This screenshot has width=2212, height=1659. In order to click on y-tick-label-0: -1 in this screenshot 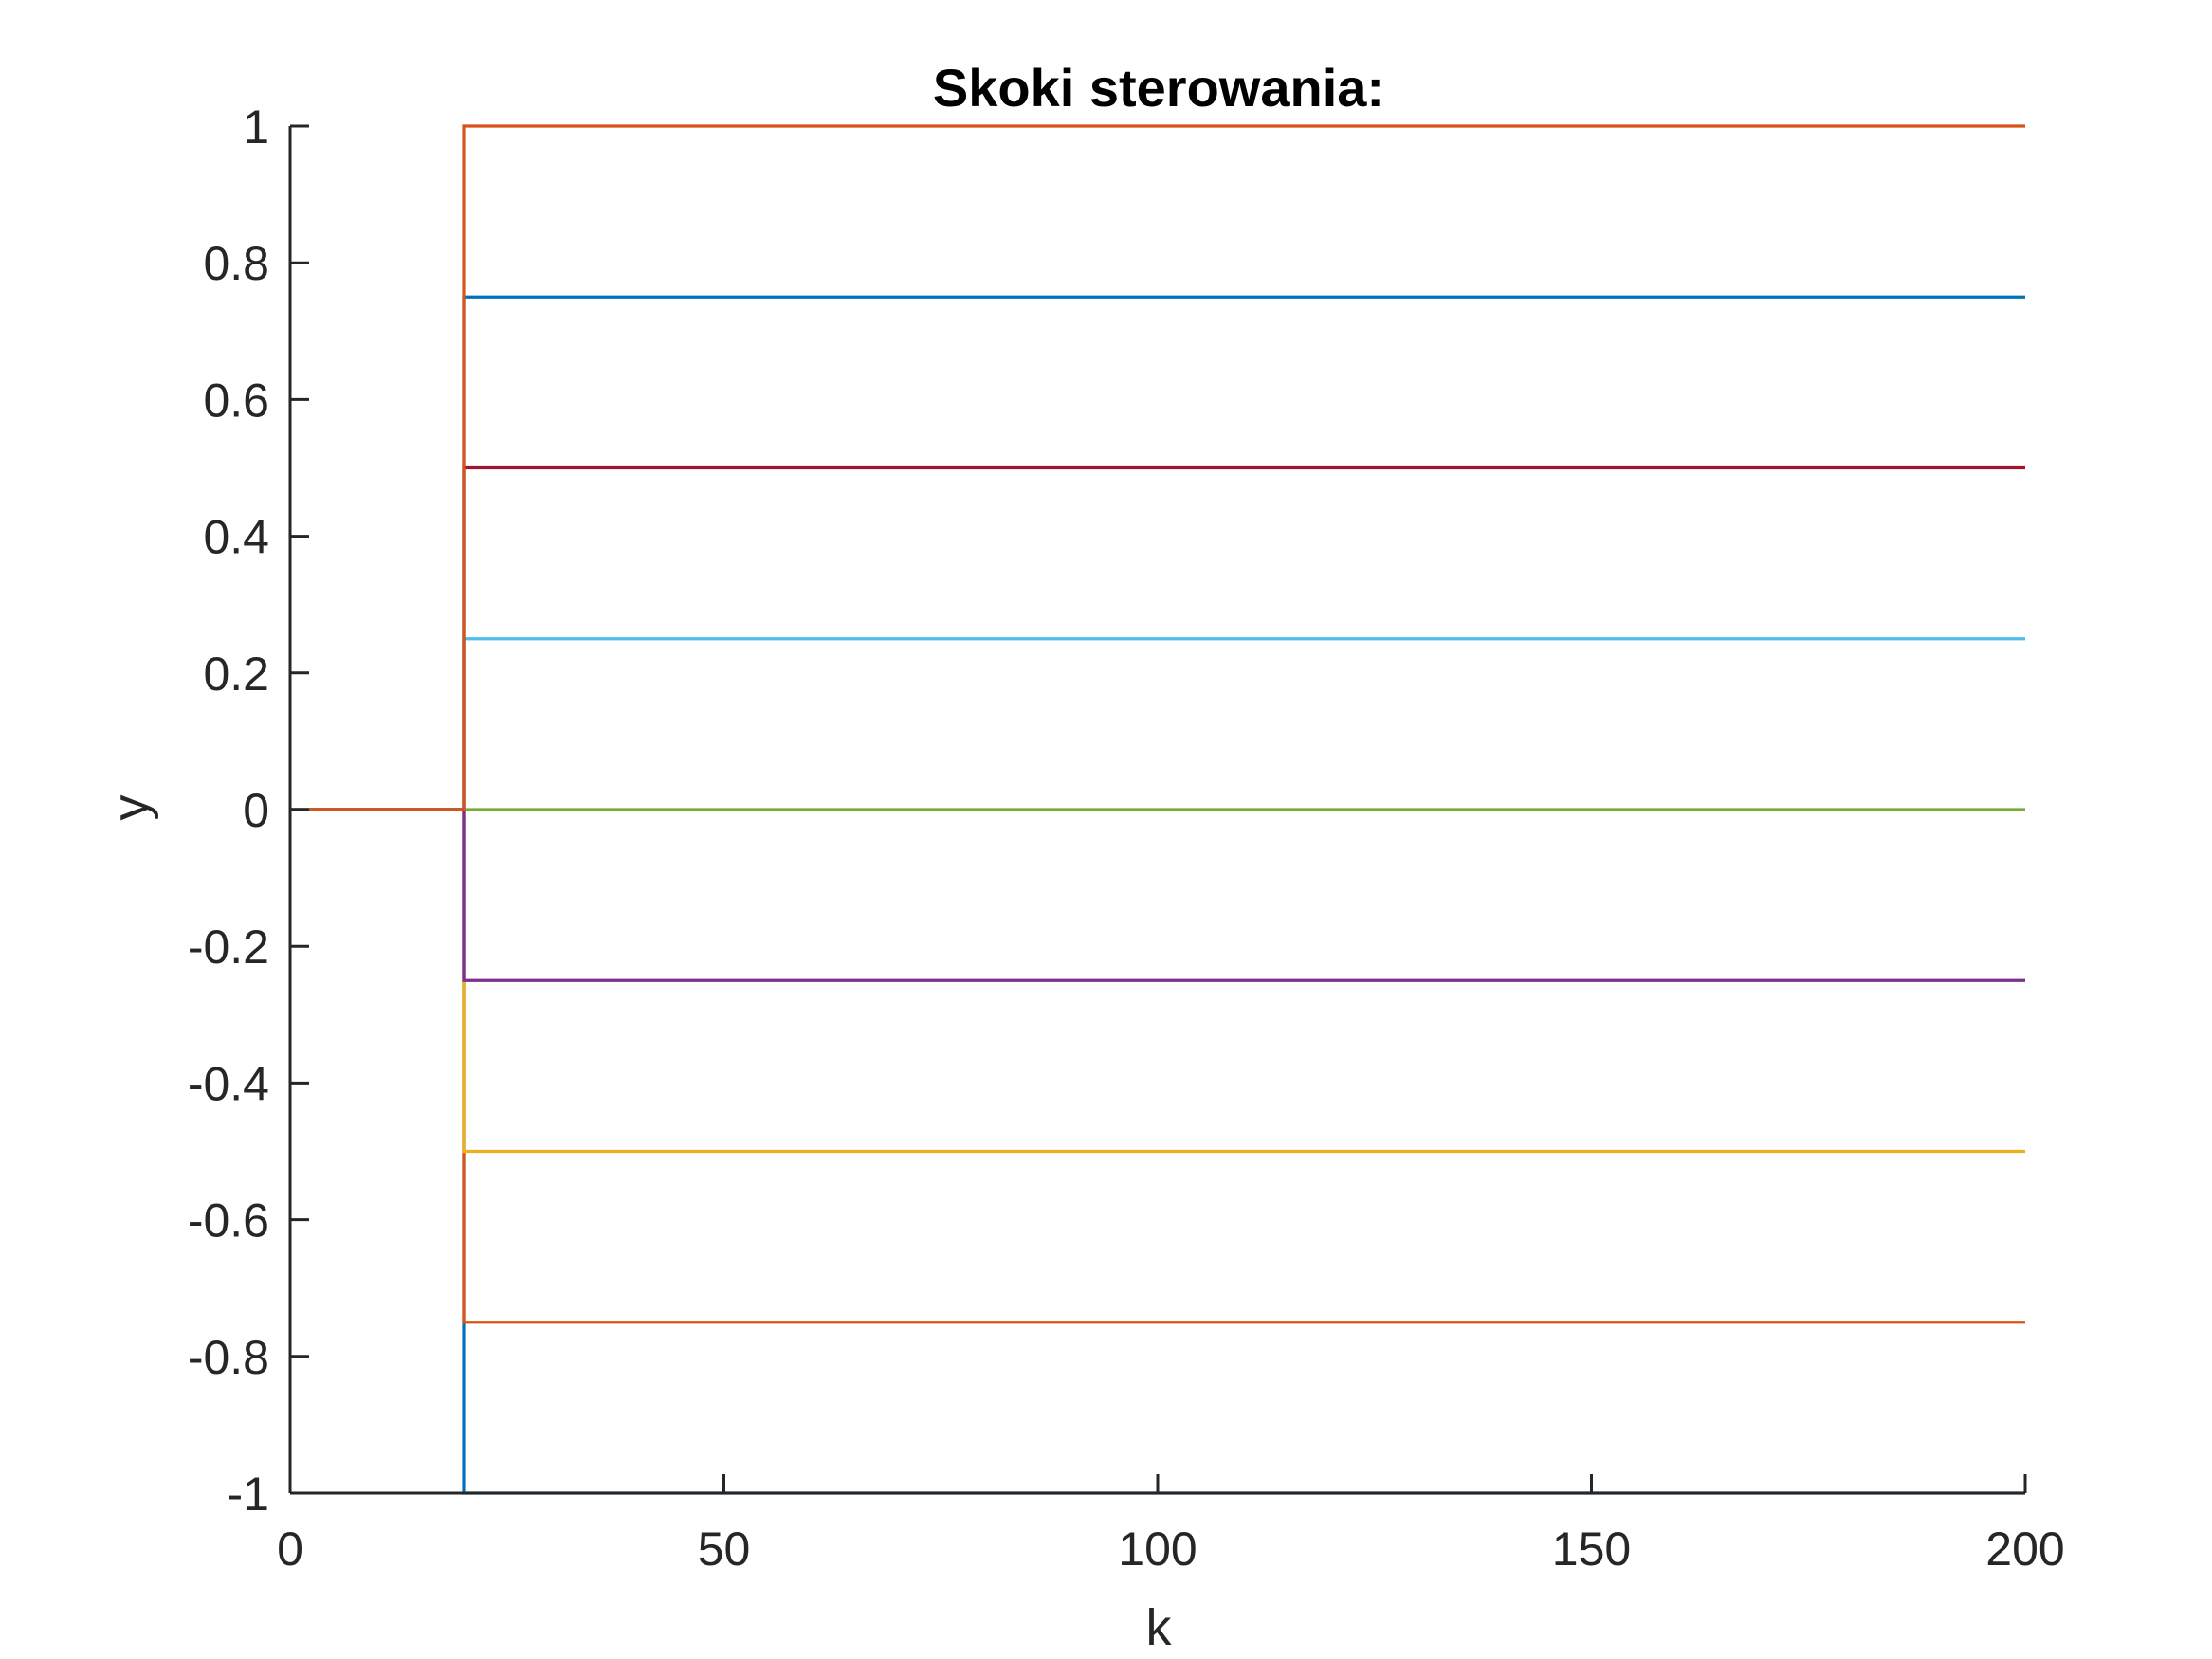, I will do `click(248, 1494)`.